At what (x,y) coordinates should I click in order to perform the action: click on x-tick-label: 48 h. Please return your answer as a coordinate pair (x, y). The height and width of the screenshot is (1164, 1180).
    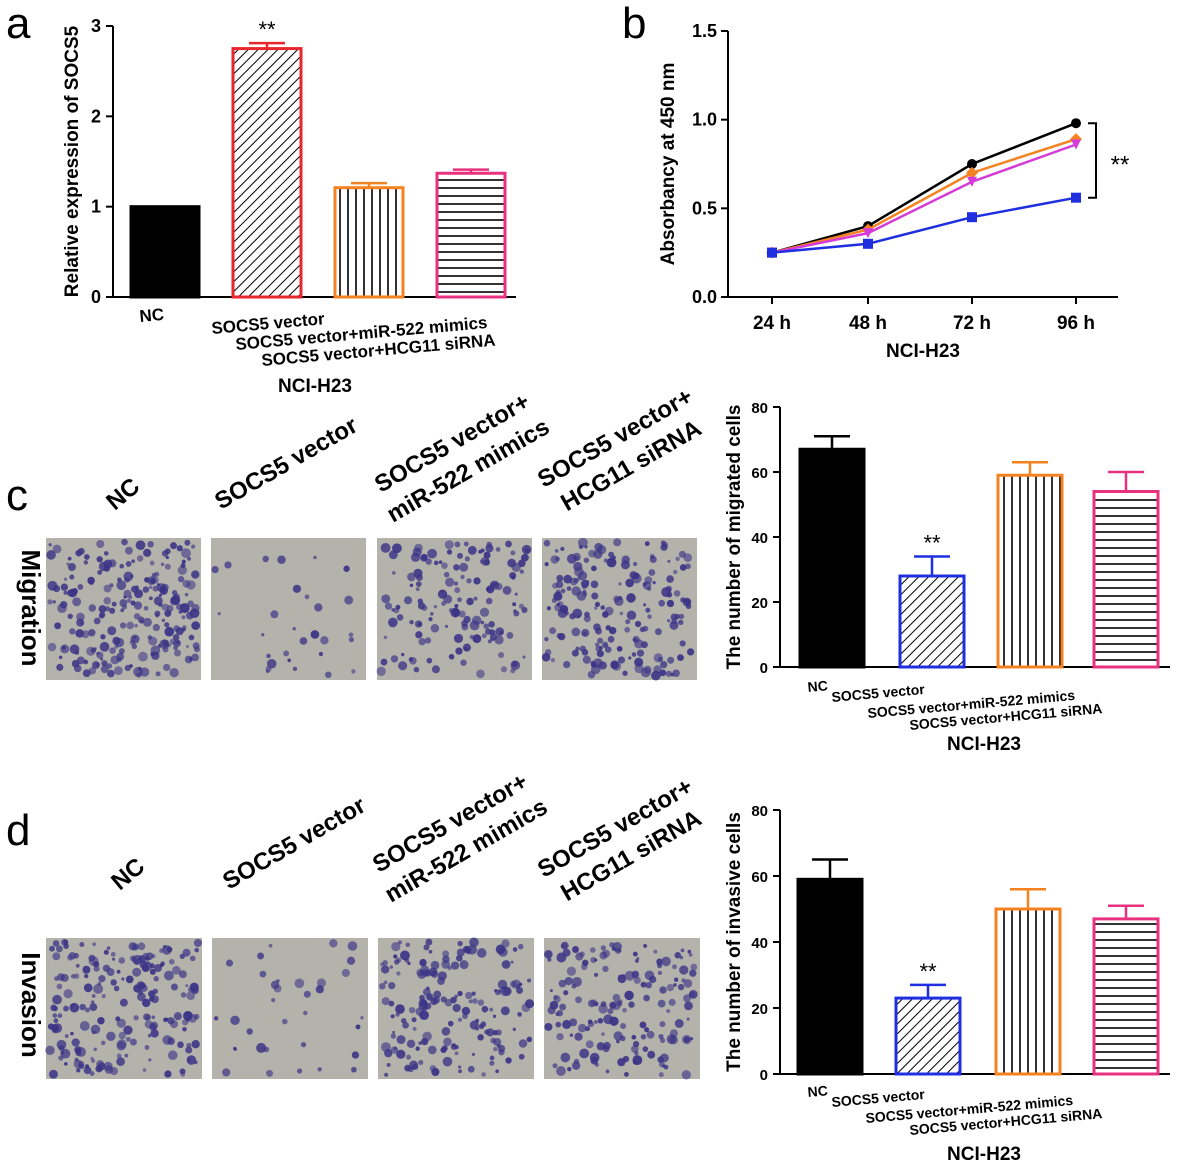
    Looking at the image, I should click on (868, 323).